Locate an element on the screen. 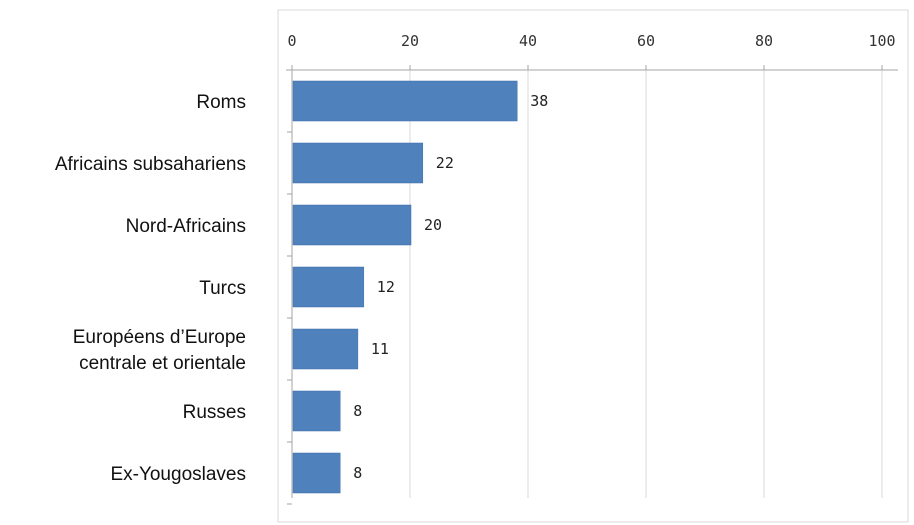 This screenshot has height=525, width=914. data-label: 38 is located at coordinates (539, 101).